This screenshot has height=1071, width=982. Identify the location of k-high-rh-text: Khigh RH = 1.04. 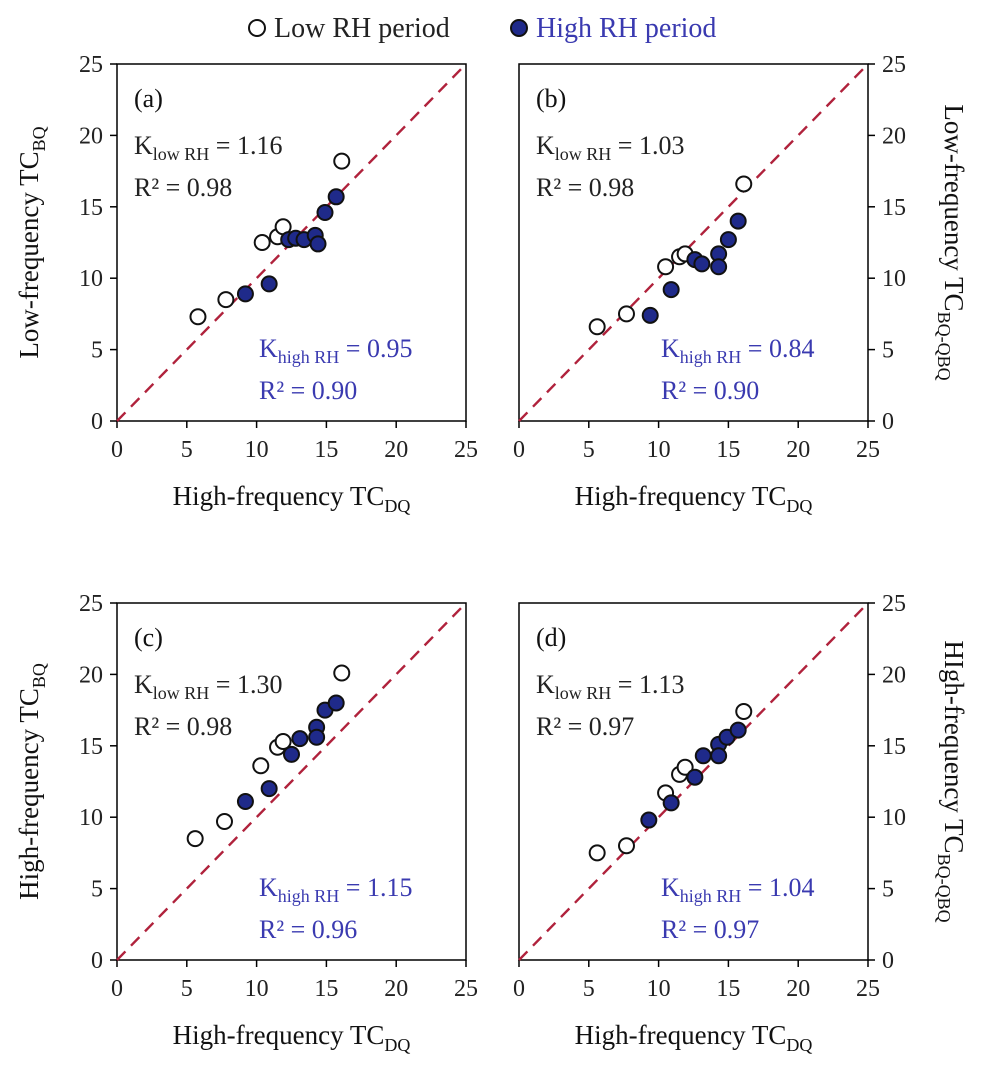
(737, 889).